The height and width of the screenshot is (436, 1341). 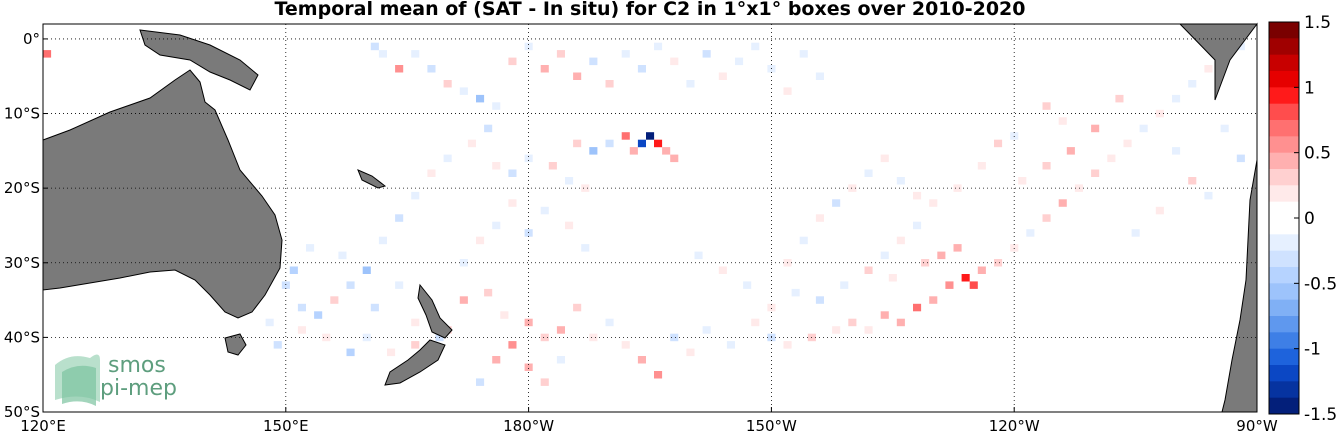 What do you see at coordinates (528, 426) in the screenshot?
I see `x-tick-label: 180°W` at bounding box center [528, 426].